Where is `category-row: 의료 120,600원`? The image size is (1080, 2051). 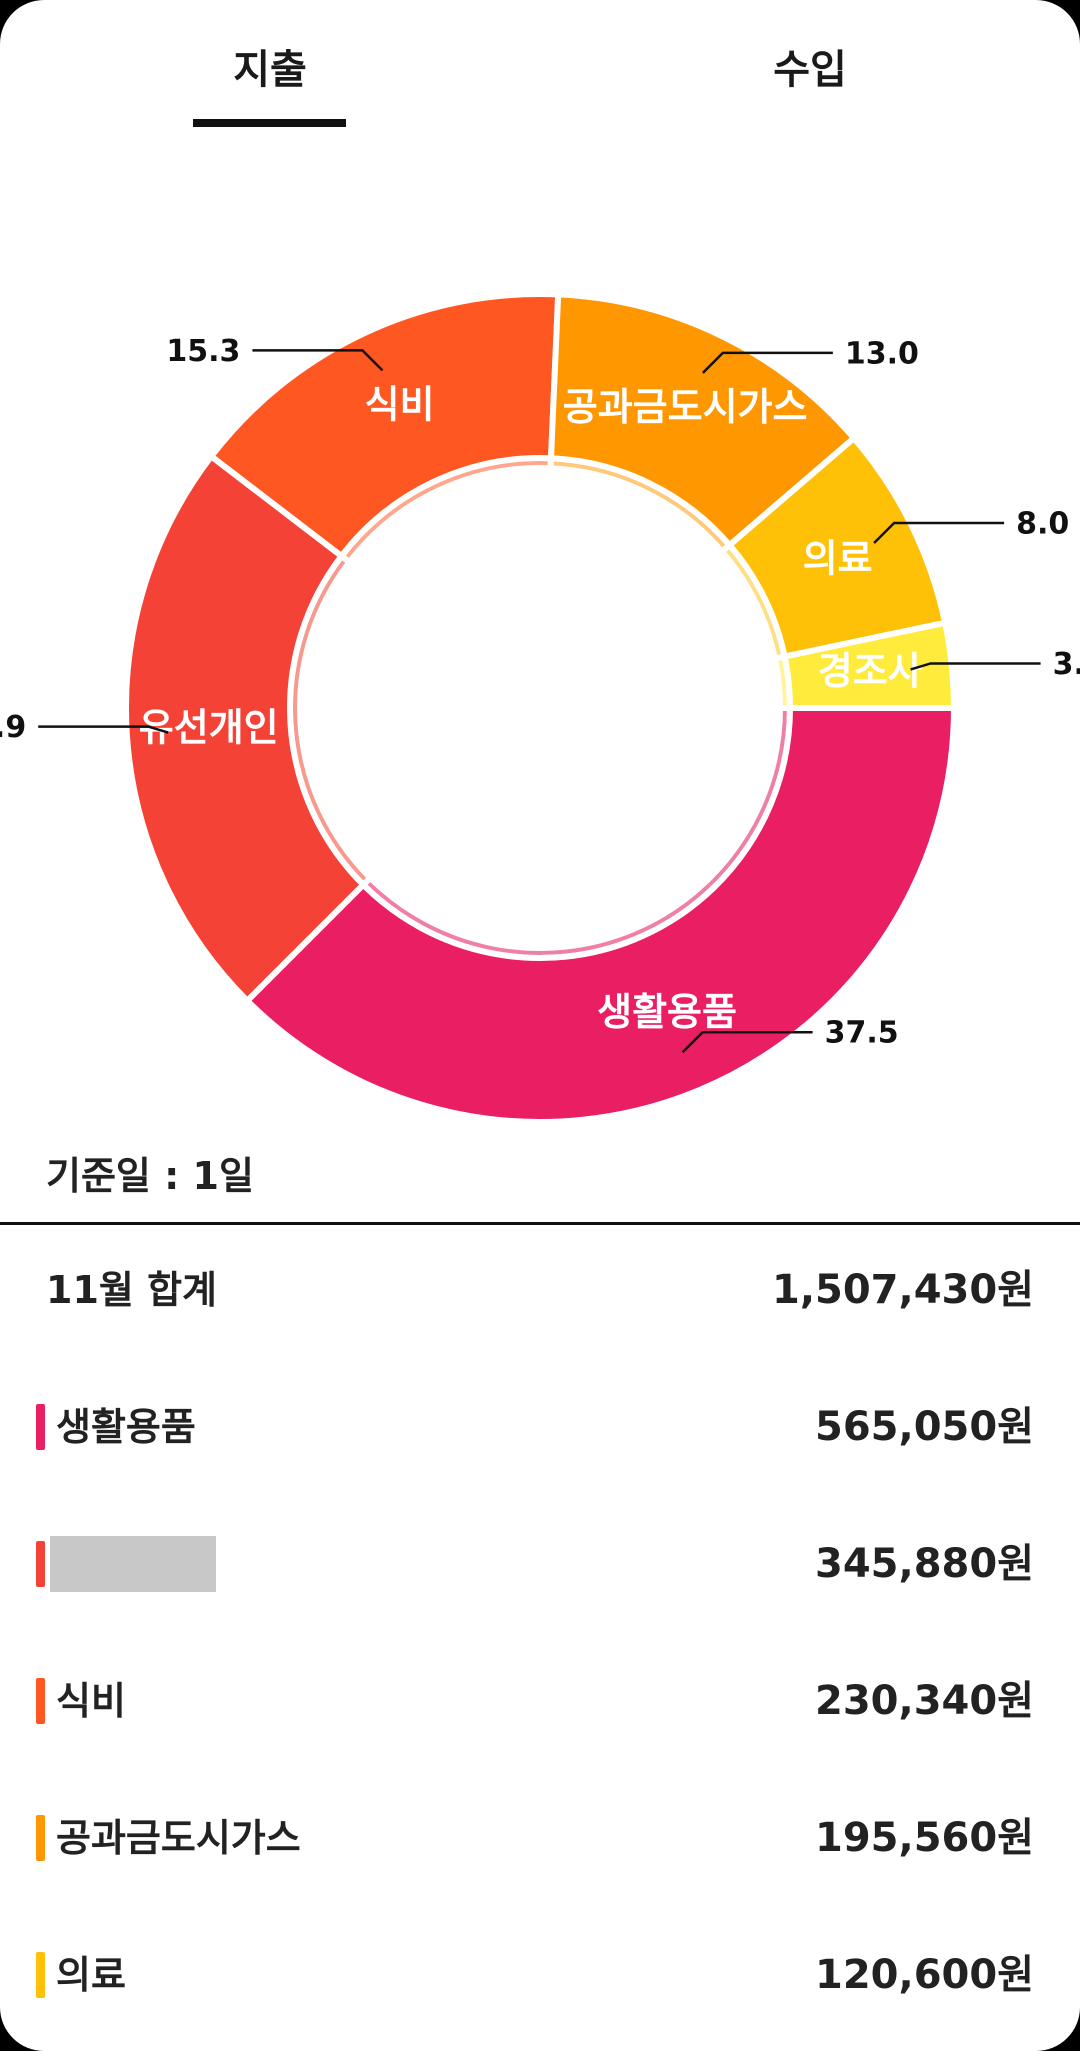 category-row: 의료 120,600원 is located at coordinates (540, 1975).